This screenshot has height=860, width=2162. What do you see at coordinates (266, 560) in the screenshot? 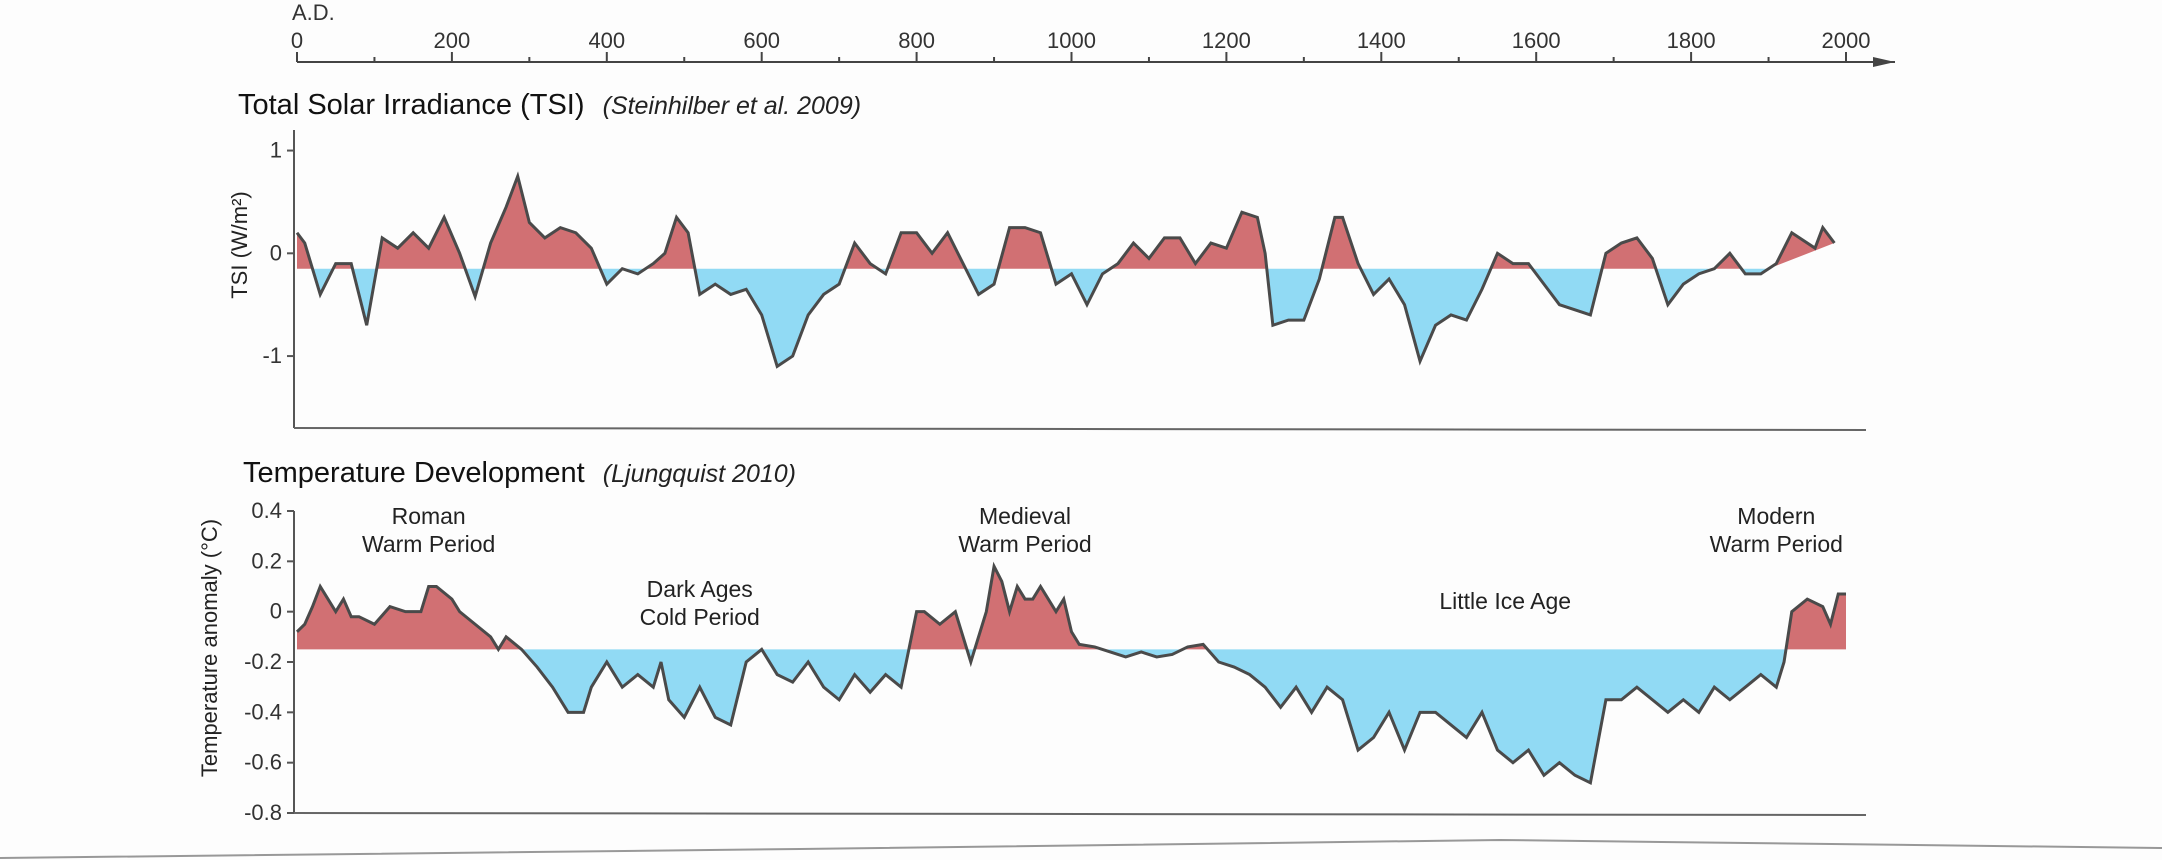
I see `y-axis-tick-label: 0.2` at bounding box center [266, 560].